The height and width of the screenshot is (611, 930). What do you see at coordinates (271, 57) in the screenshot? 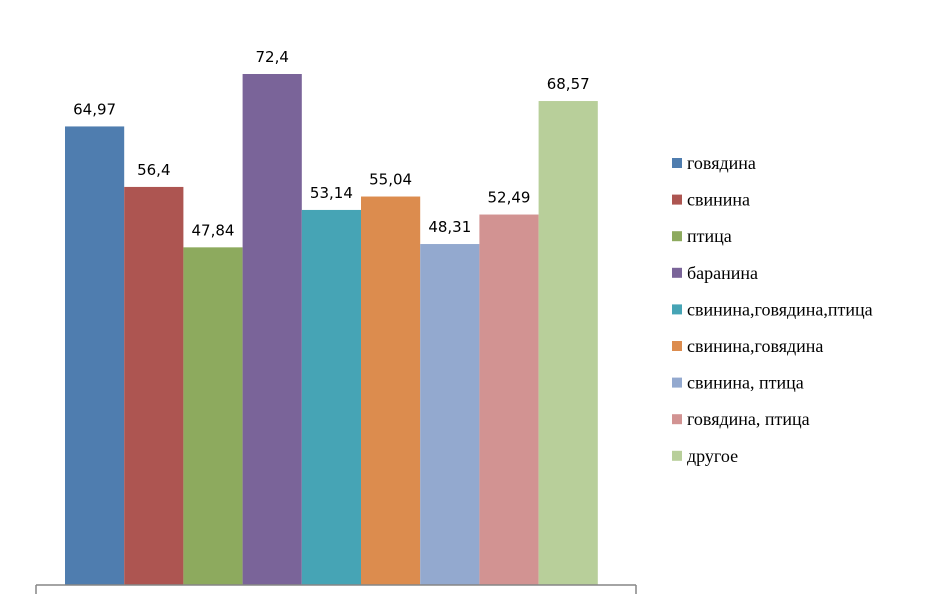
I see `data-label-4: 72,4` at bounding box center [271, 57].